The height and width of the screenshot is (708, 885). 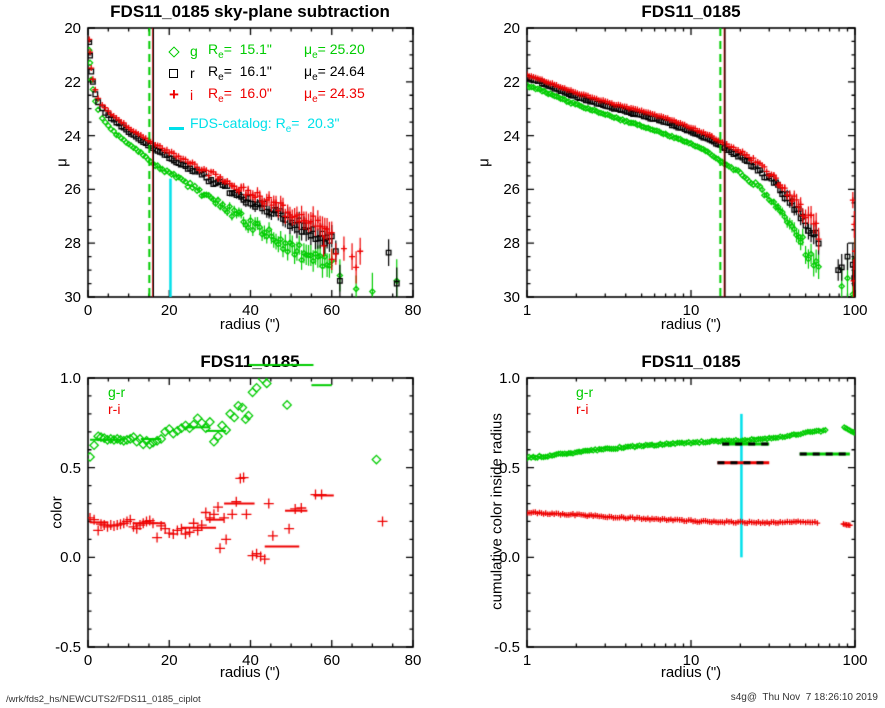 What do you see at coordinates (176, 128) in the screenshot?
I see `cyanline-marker-icon` at bounding box center [176, 128].